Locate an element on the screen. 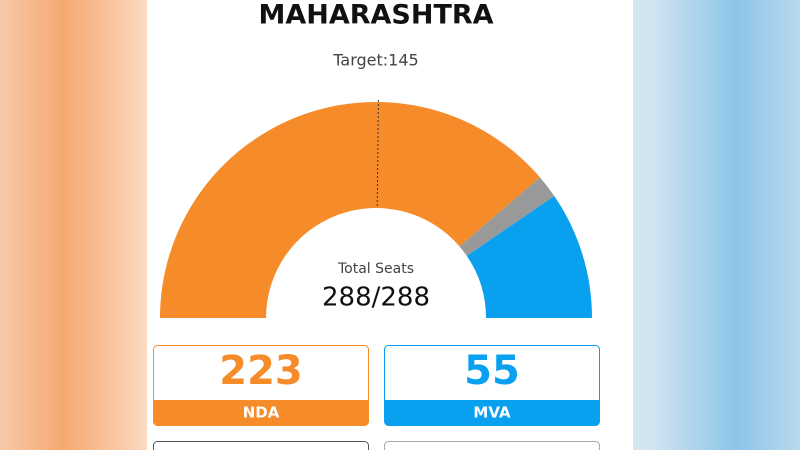 The width and height of the screenshot is (800, 450). target-line is located at coordinates (377, 152).